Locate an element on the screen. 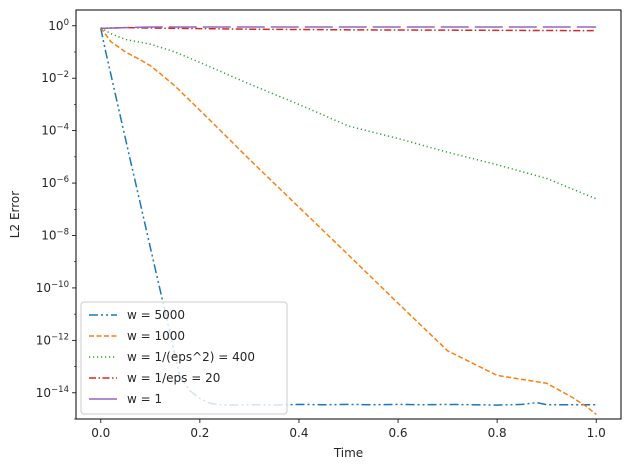 The height and width of the screenshot is (470, 630). x-axis: 0.0 0.2 0.4 0.6 0.8 1.0 is located at coordinates (348, 429).